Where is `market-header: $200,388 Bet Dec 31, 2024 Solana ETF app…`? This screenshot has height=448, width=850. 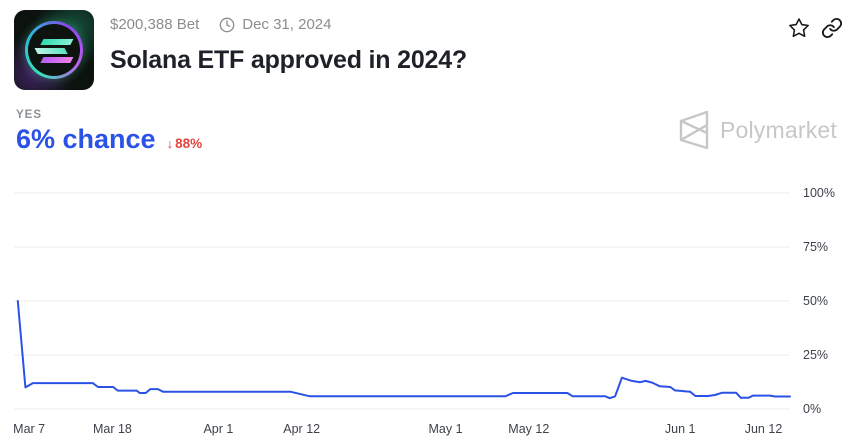
market-header: $200,388 Bet Dec 31, 2024 Solana ETF app… is located at coordinates (288, 45).